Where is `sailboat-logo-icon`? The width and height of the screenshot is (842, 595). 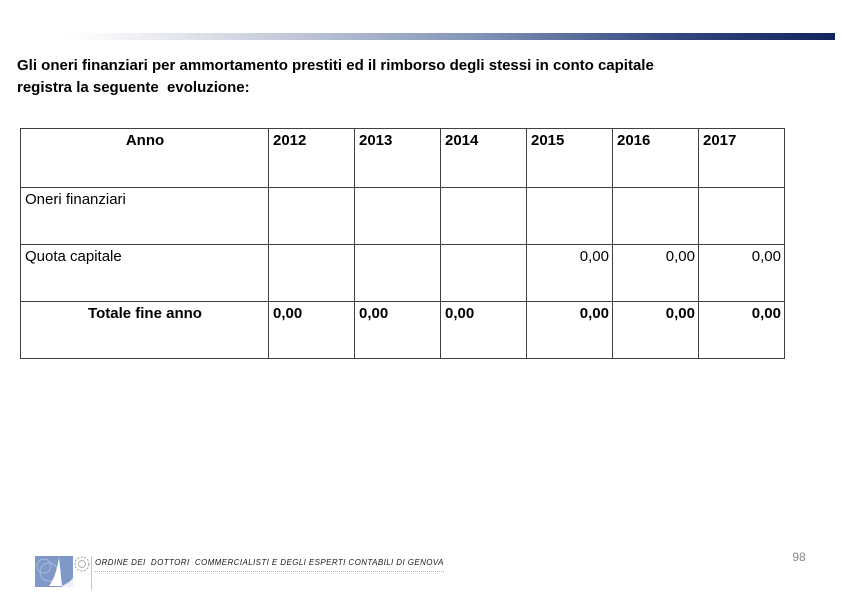
sailboat-logo-icon is located at coordinates (62, 571).